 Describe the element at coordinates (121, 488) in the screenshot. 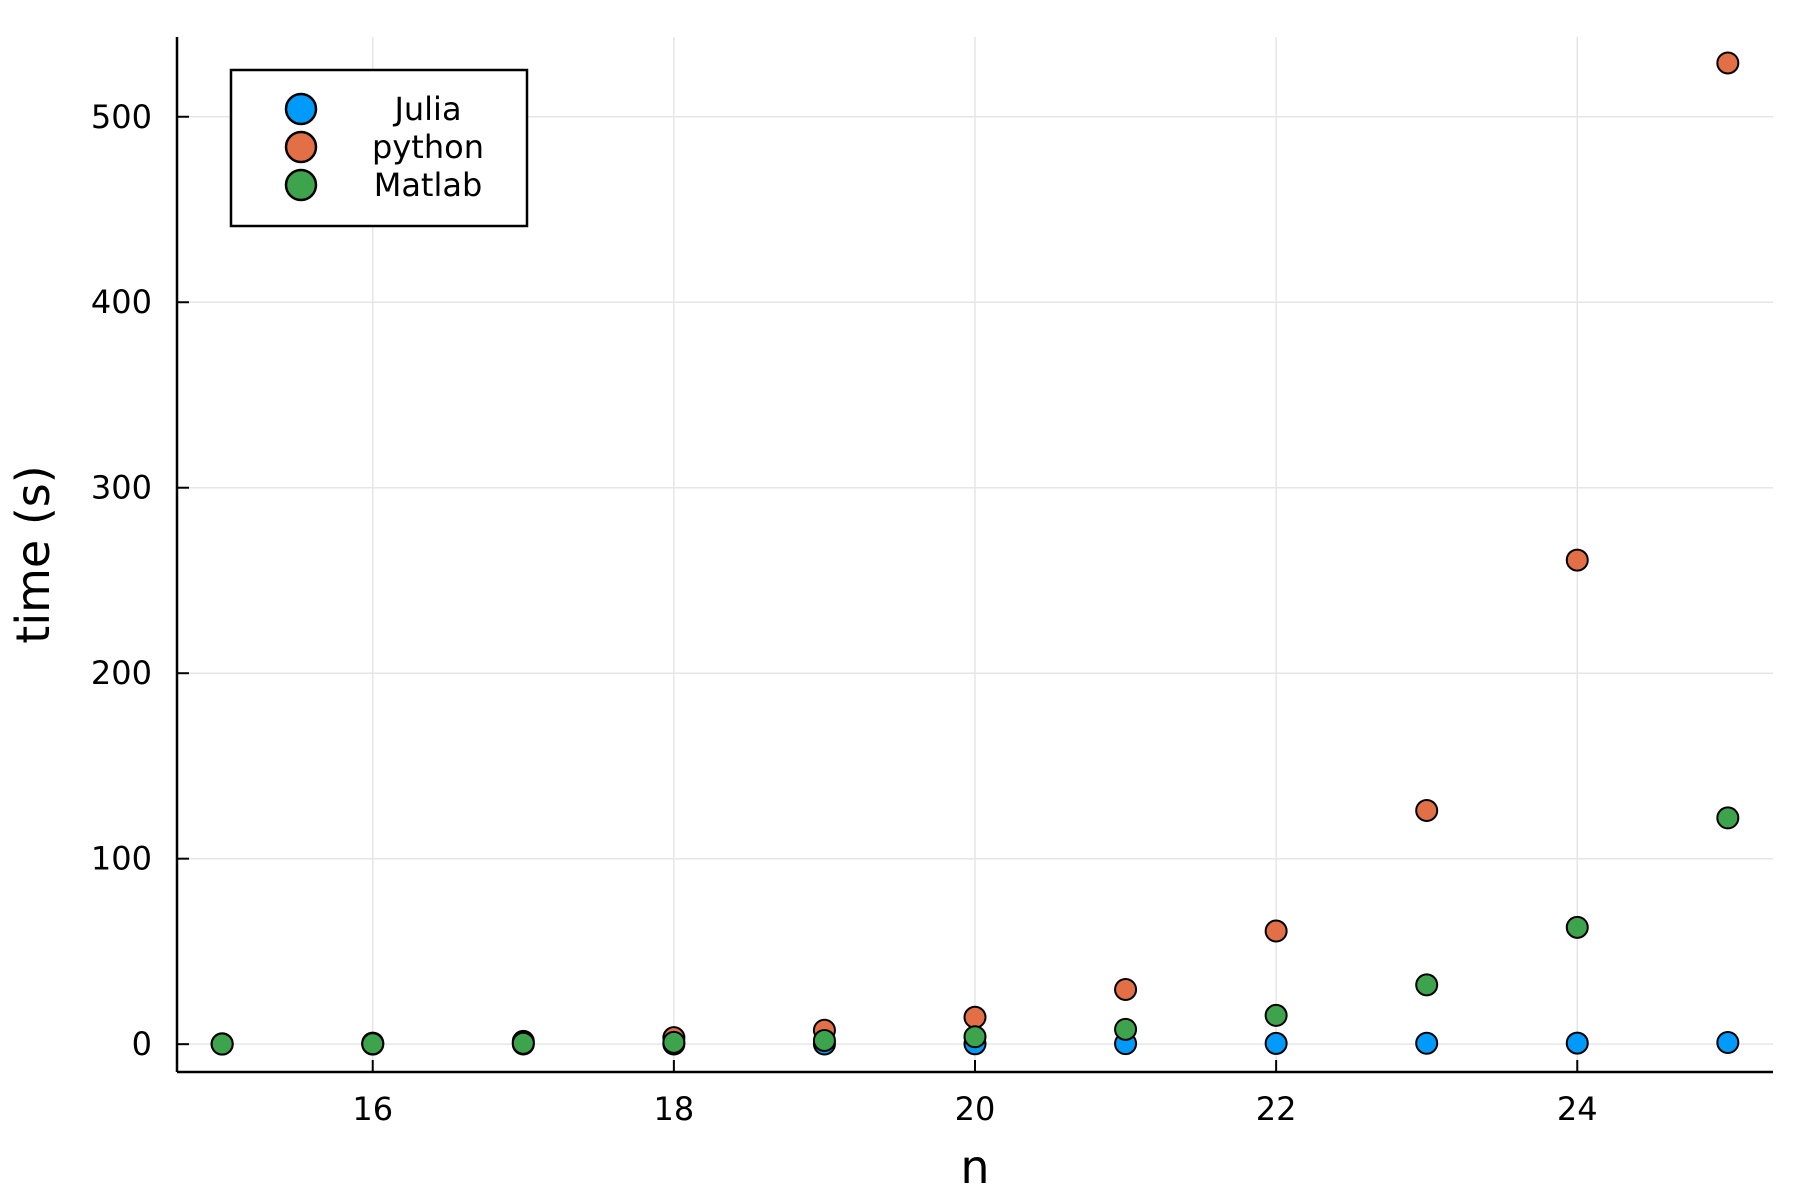

I see `y-tick-label: 300` at that location.